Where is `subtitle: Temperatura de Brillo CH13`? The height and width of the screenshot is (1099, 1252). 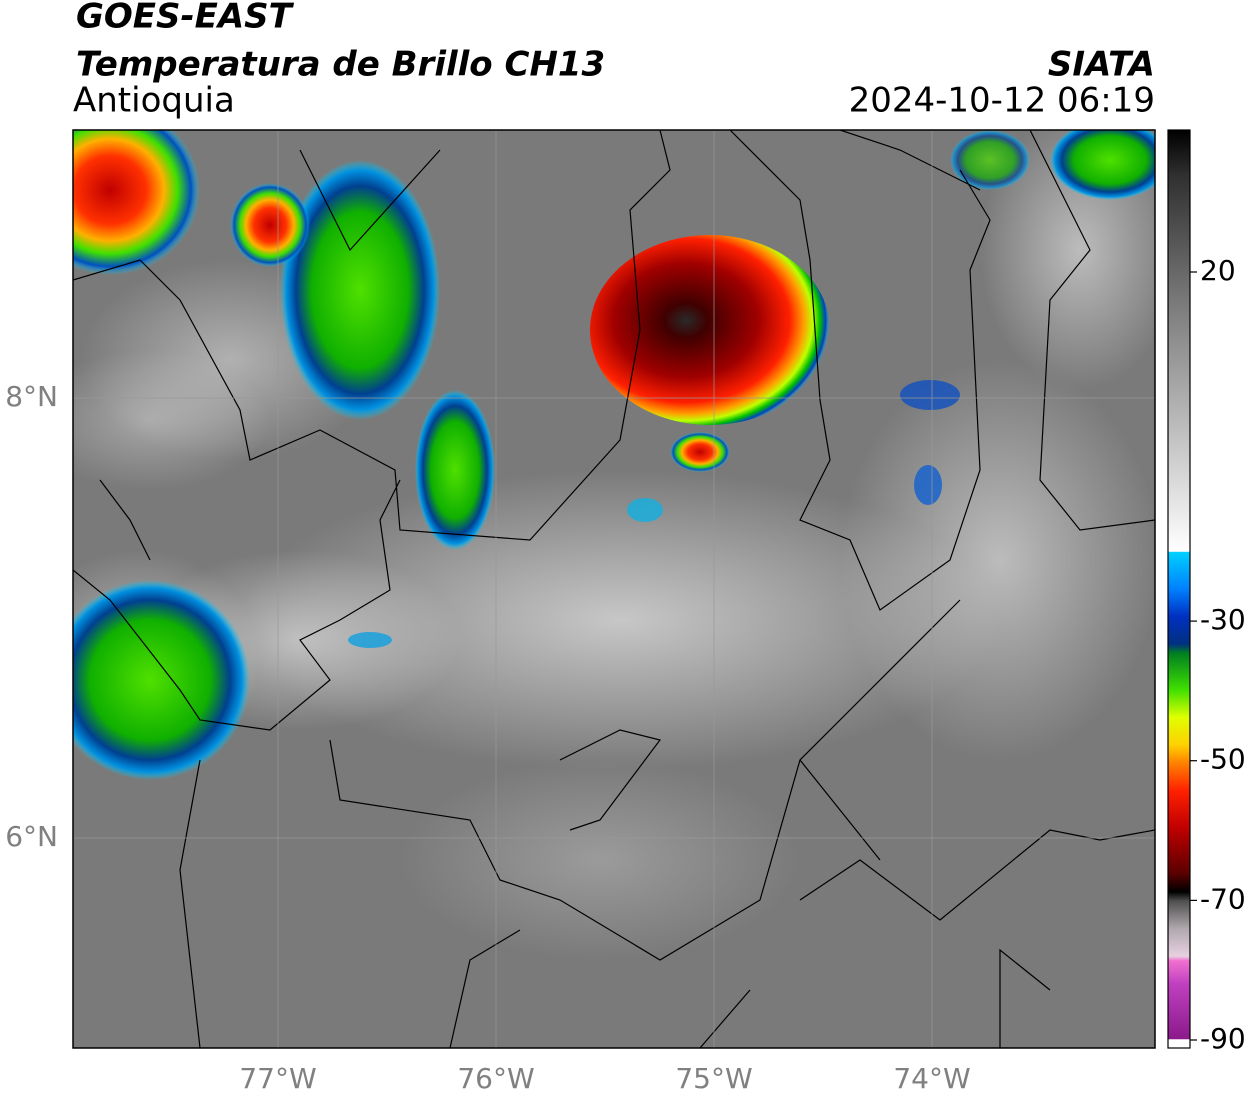 subtitle: Temperatura de Brillo CH13 is located at coordinates (340, 65).